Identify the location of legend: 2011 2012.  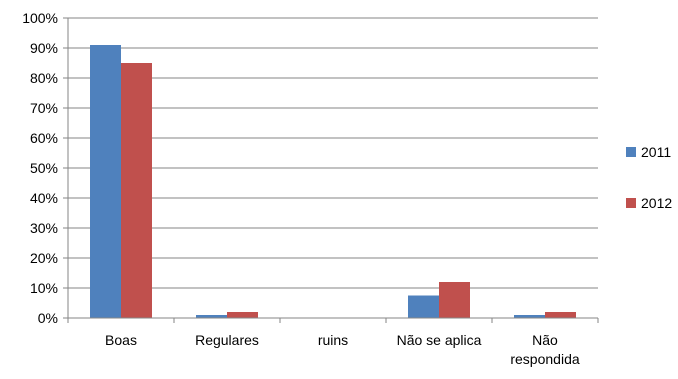
(649, 177).